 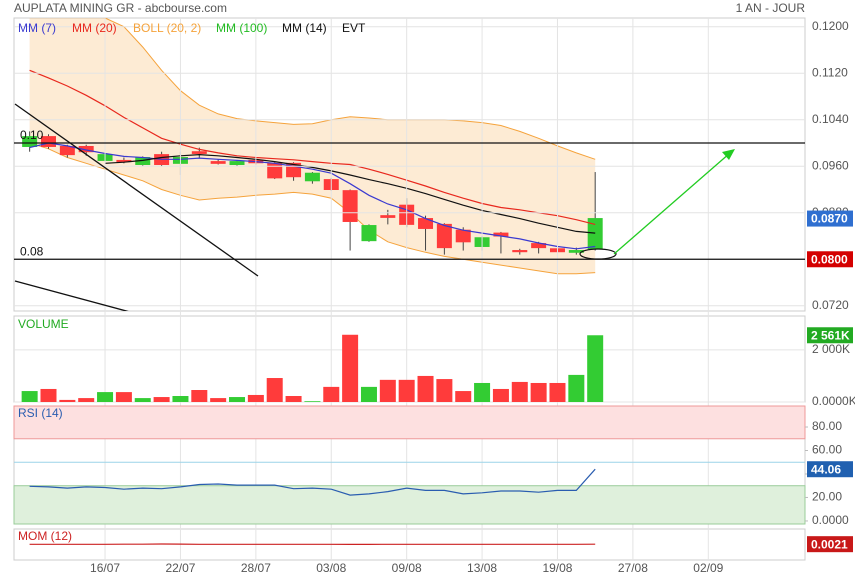 I want to click on y-tick-label: 0.1120, so click(x=830, y=72).